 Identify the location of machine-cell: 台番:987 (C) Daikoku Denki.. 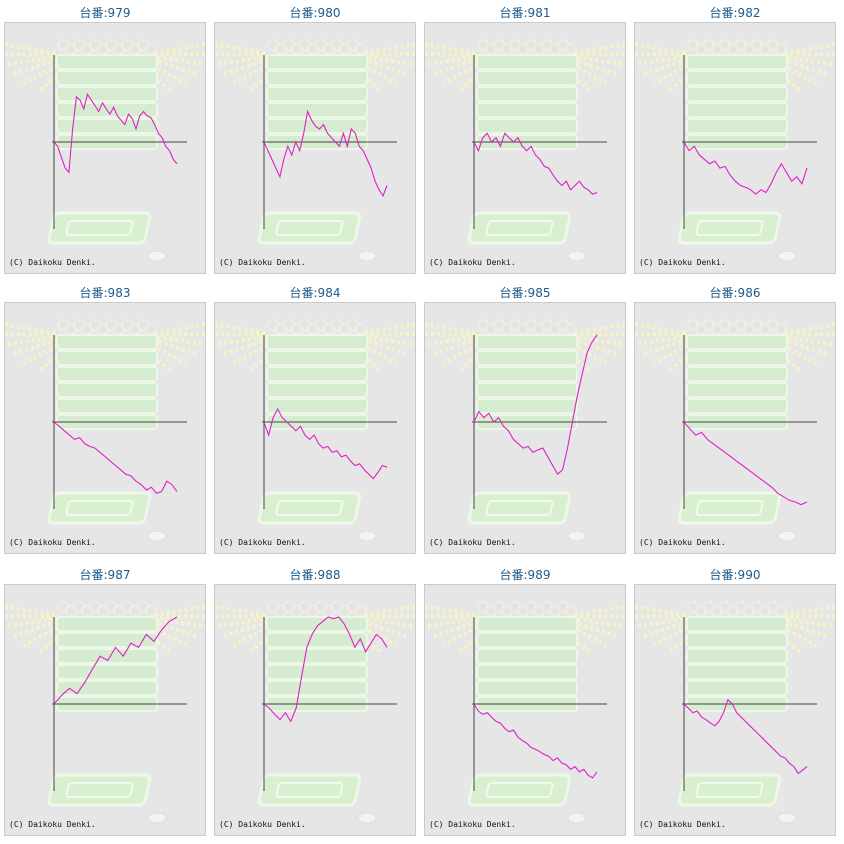
(105, 700).